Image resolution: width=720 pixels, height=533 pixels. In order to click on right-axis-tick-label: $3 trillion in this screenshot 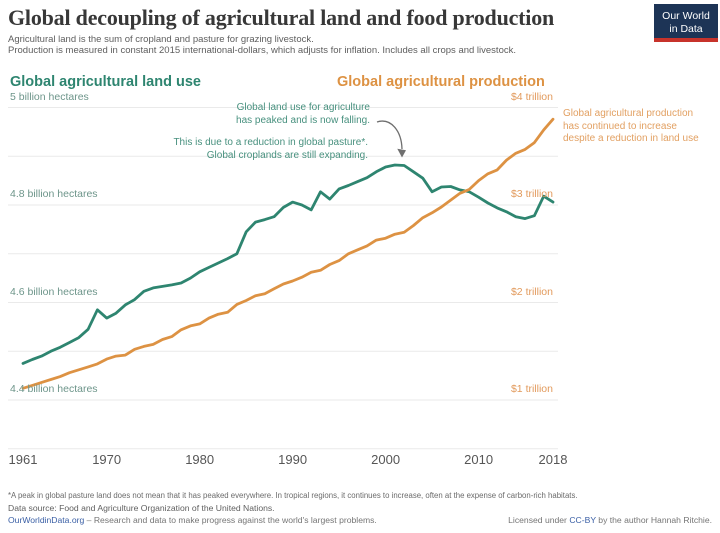, I will do `click(531, 194)`.